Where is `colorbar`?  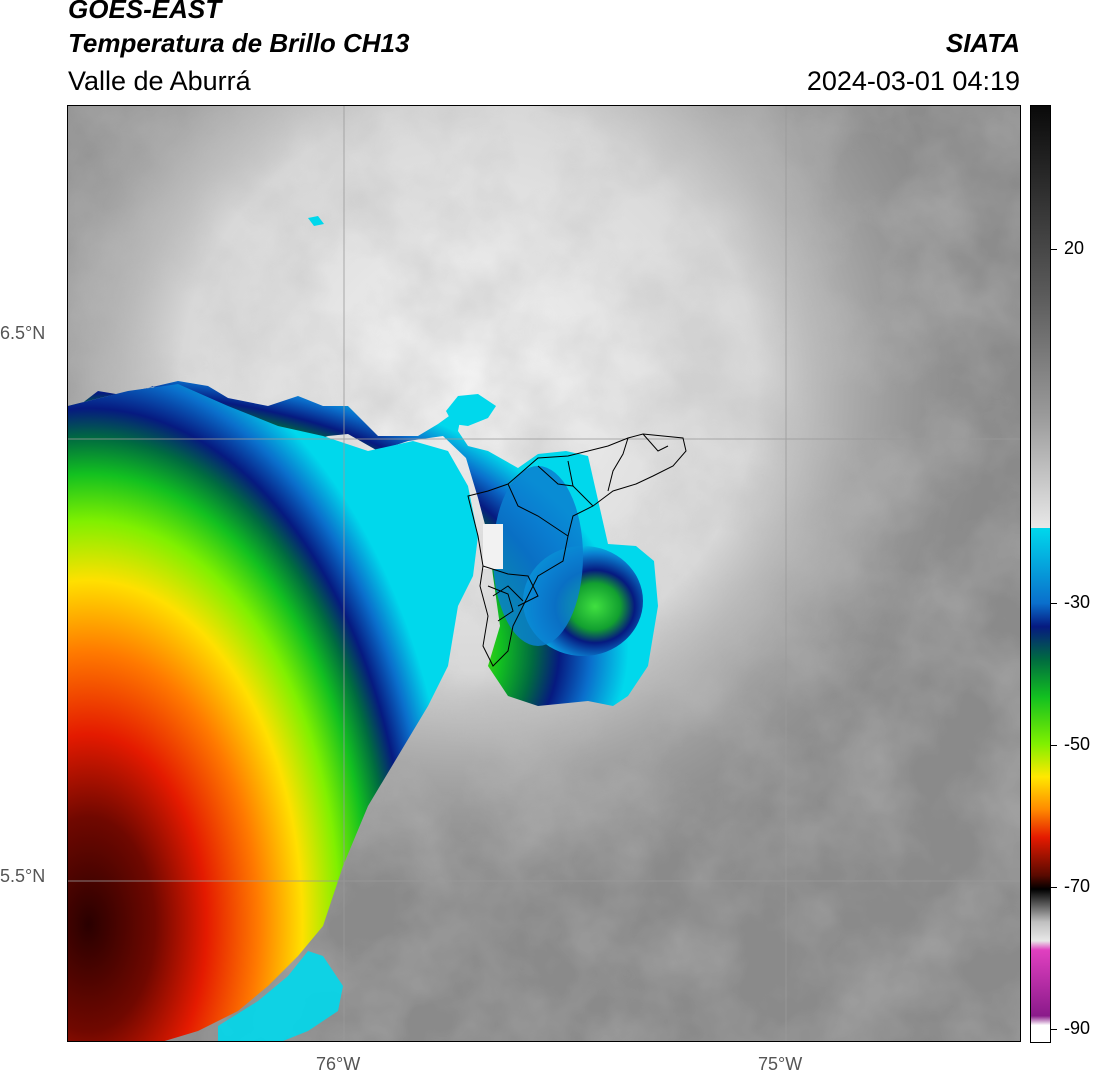 colorbar is located at coordinates (1040, 574).